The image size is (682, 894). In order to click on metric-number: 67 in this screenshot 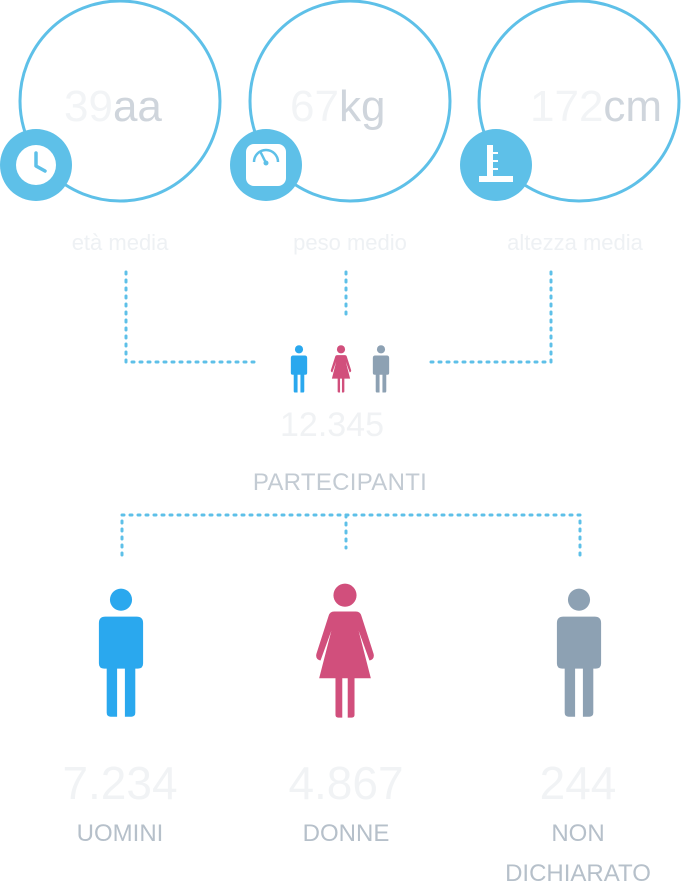, I will do `click(314, 106)`.